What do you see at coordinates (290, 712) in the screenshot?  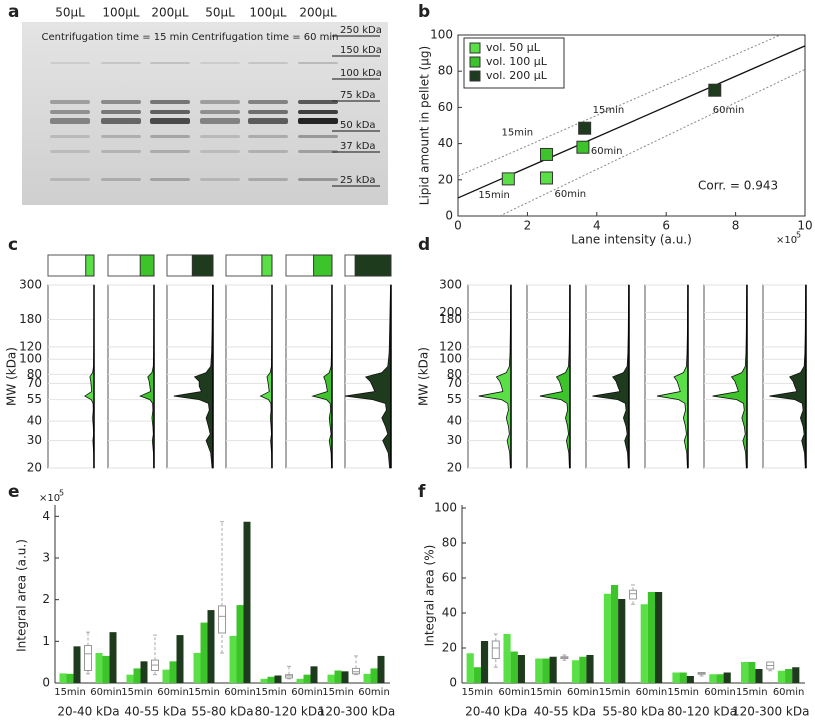 I see `x-tick-label: 80-120 kDa` at bounding box center [290, 712].